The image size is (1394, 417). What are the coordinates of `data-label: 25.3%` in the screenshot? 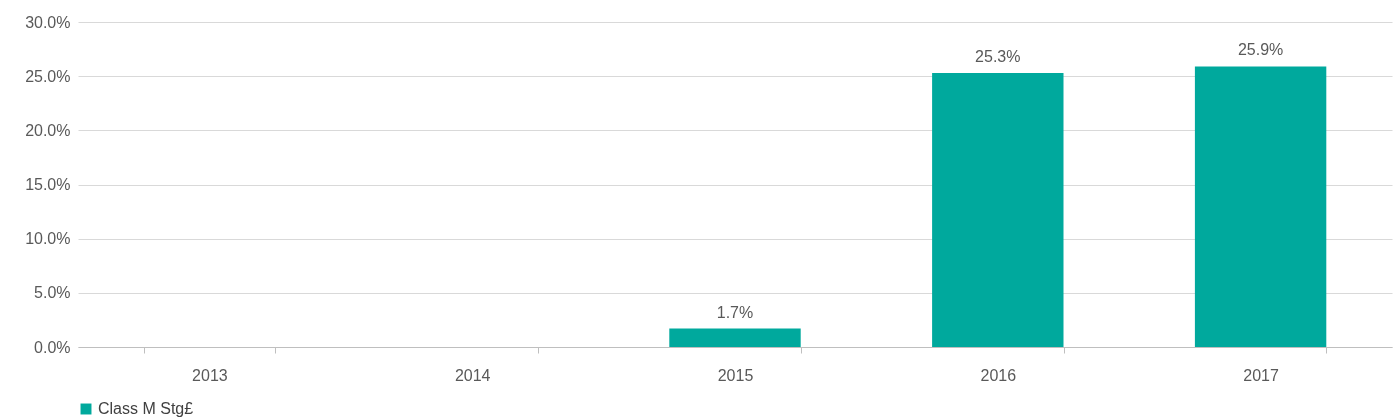 It's located at (998, 56).